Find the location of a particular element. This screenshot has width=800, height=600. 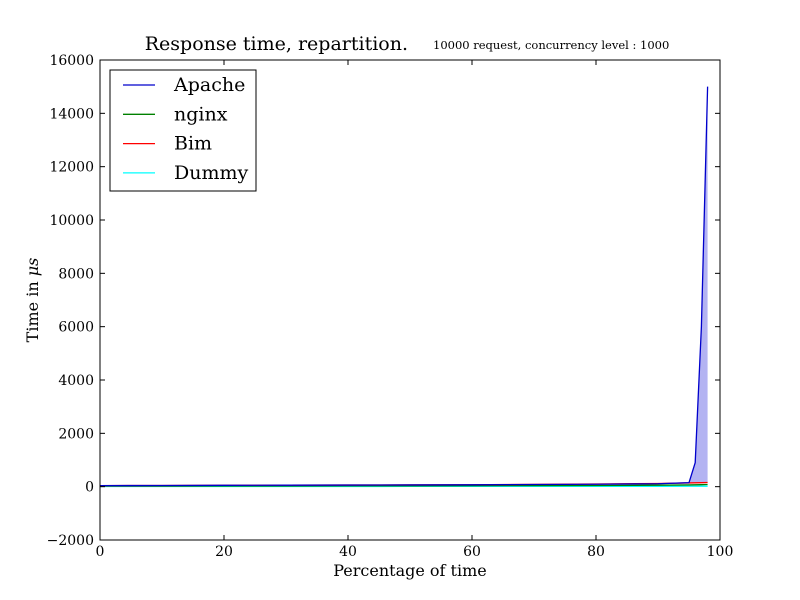

y-tick-label: 8000 is located at coordinates (76, 274).